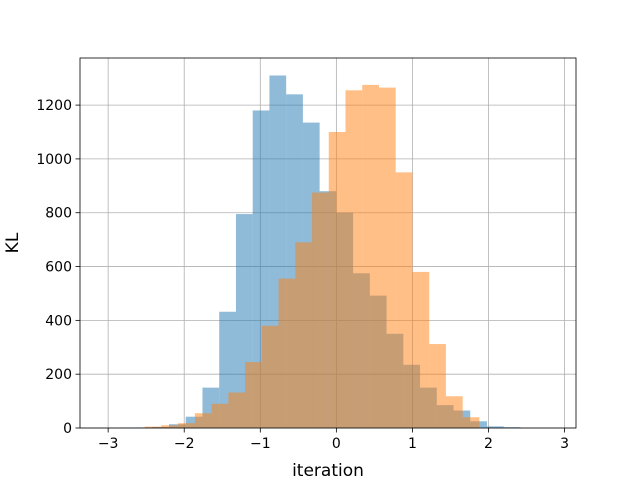  I want to click on y-tick-label: 400, so click(58, 321).